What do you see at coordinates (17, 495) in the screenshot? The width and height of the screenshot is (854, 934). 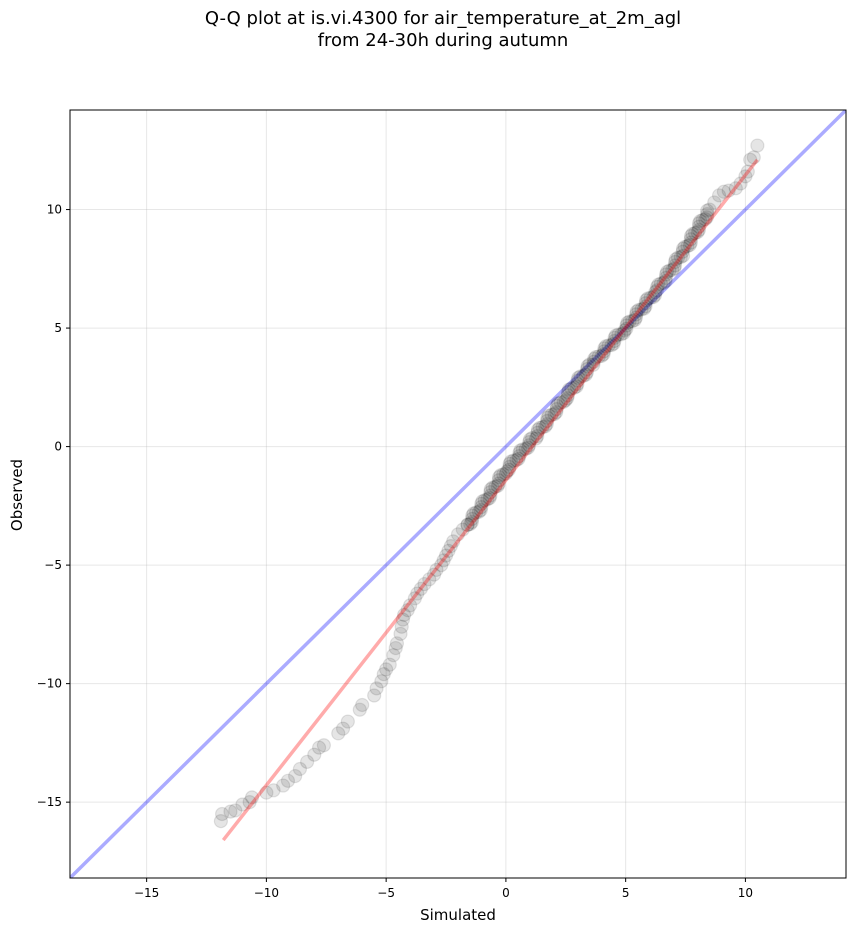 I see `y-axis-label: Observed` at bounding box center [17, 495].